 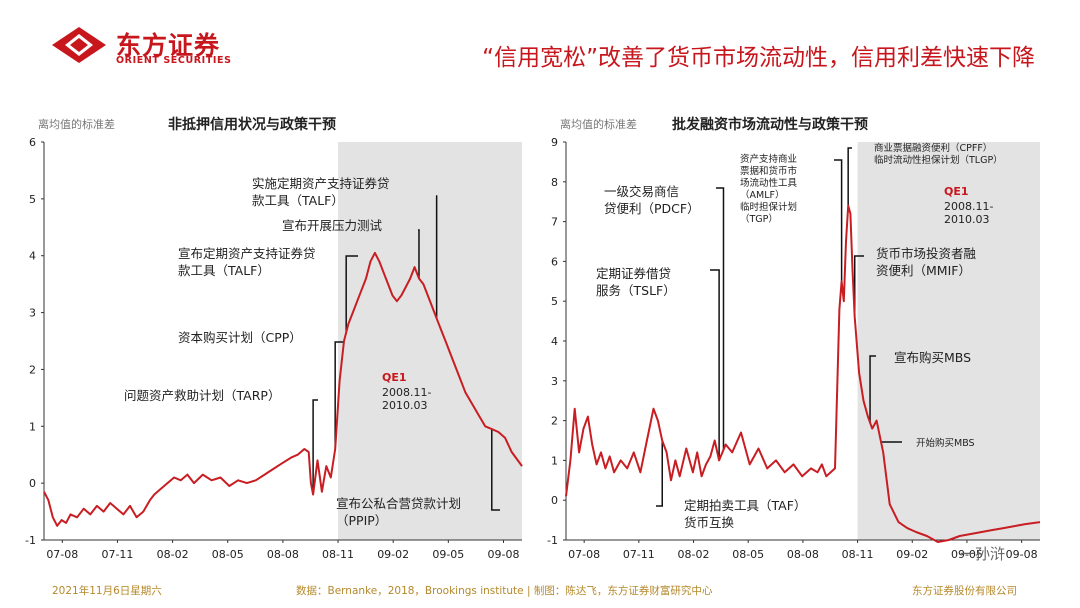 I want to click on right-chart-title: 批发融资市场流动性与政策干预, so click(x=770, y=125).